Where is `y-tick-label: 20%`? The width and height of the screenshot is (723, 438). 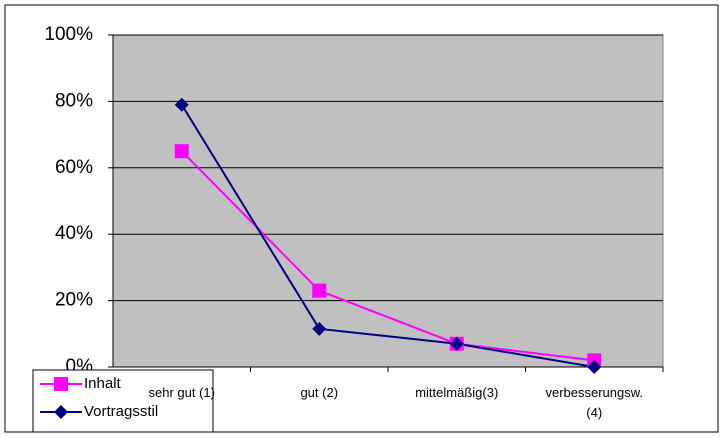 y-tick-label: 20% is located at coordinates (74, 300).